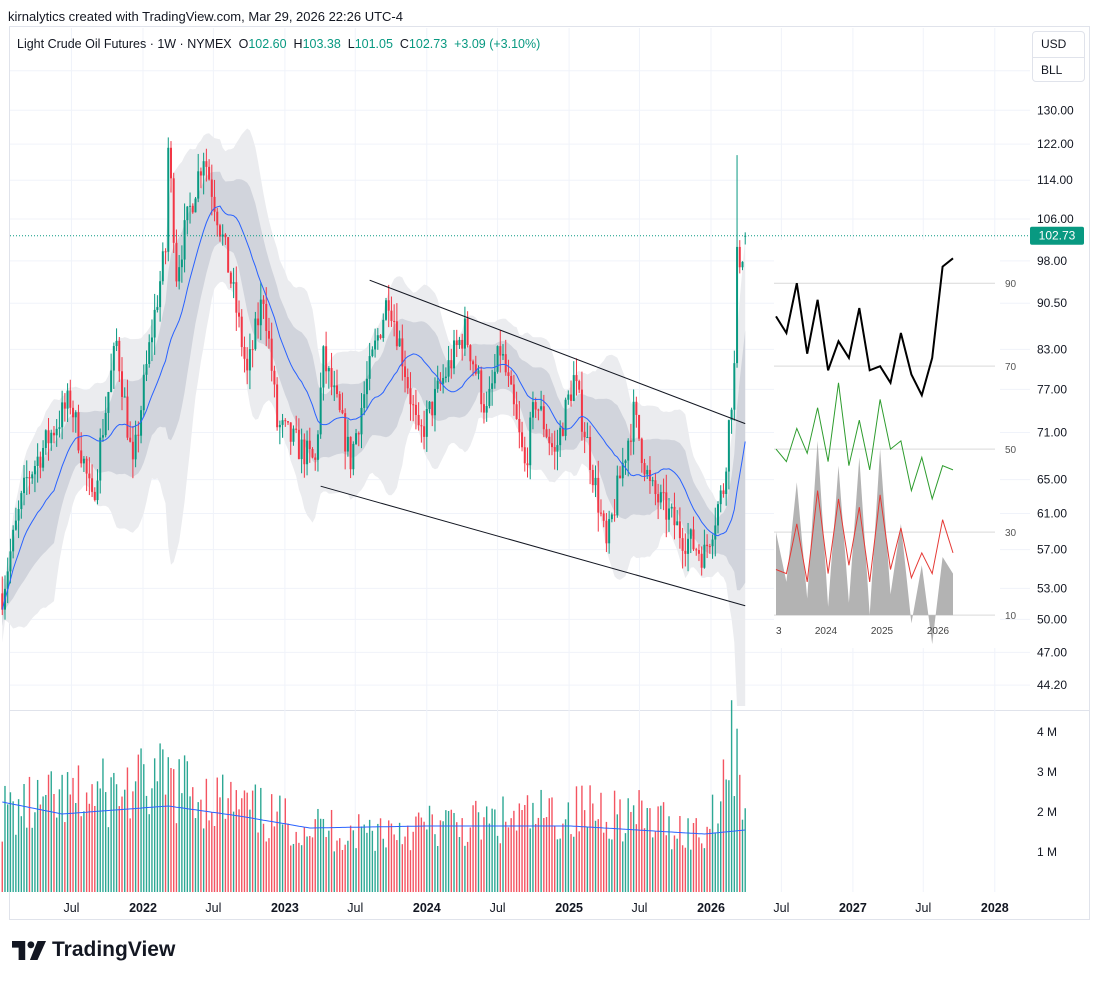  Describe the element at coordinates (1011, 616) in the screenshot. I see `overlay-tick-label: 10` at that location.